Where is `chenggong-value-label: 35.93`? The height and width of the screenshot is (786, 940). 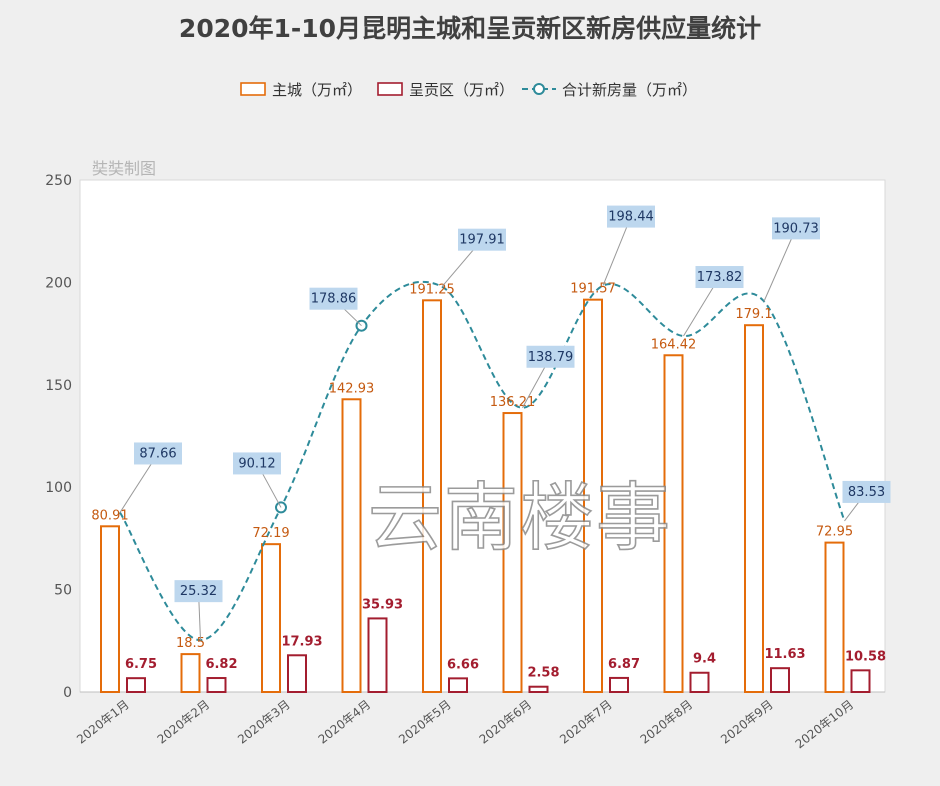 chenggong-value-label: 35.93 is located at coordinates (382, 604).